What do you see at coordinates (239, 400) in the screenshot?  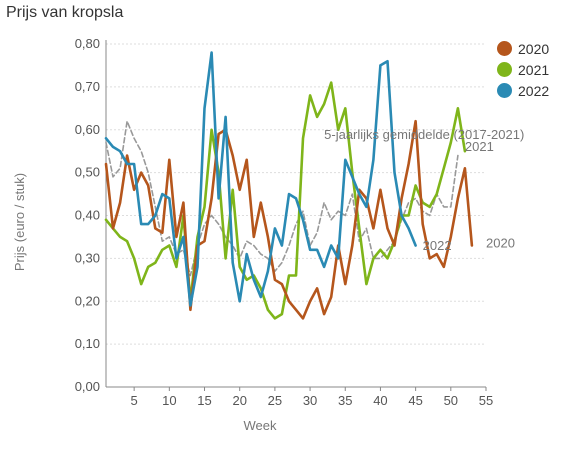 I see `x-tick-label: 20` at bounding box center [239, 400].